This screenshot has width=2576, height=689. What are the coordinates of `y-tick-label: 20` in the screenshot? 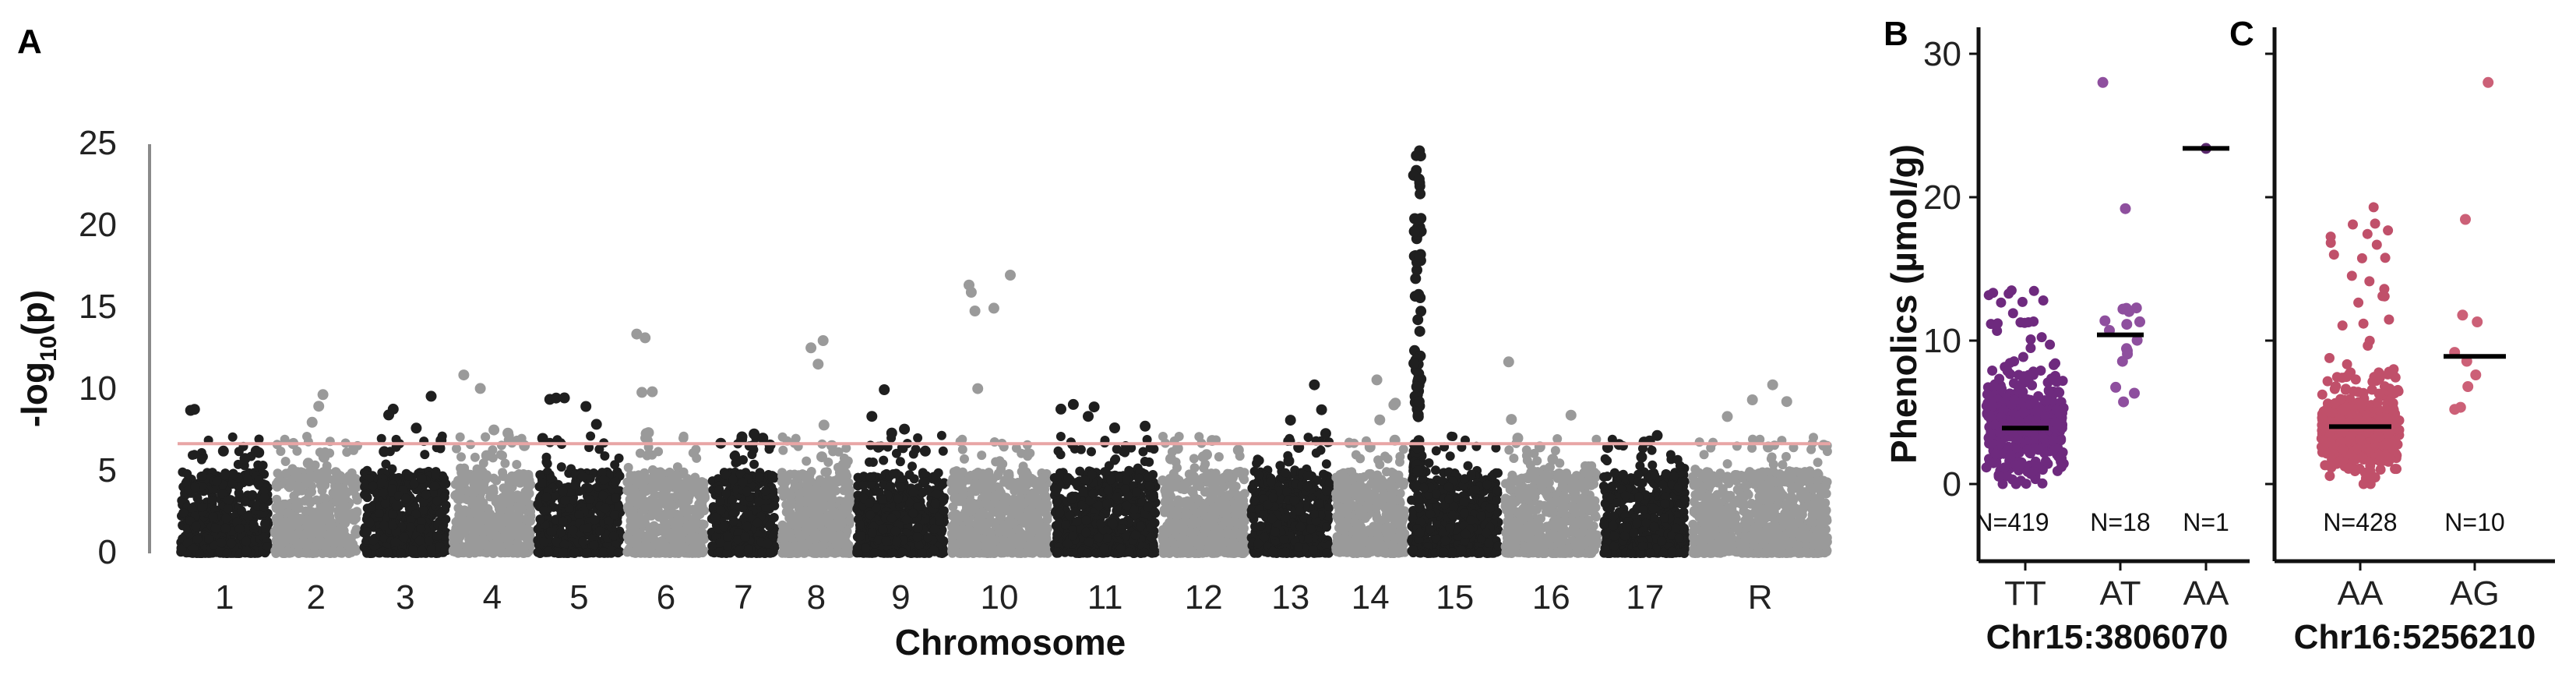 It's located at (98, 225).